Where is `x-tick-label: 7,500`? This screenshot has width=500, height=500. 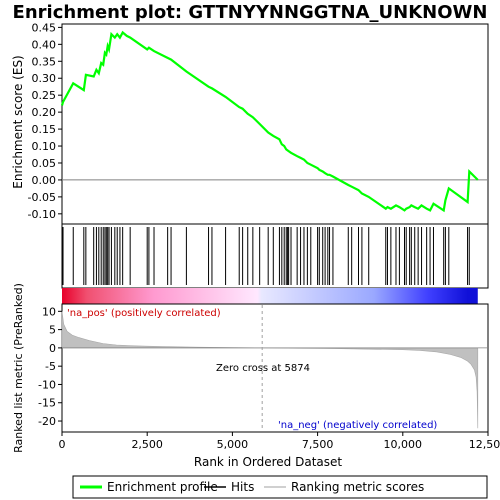
x-tick-label: 7,500 is located at coordinates (318, 444).